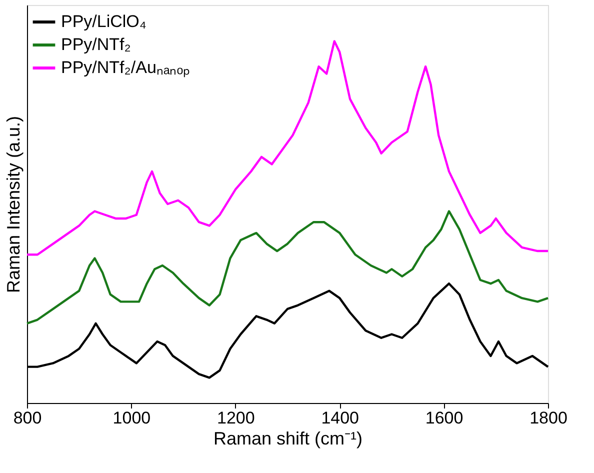  Describe the element at coordinates (235, 418) in the screenshot. I see `x-tick-label: 1200` at that location.